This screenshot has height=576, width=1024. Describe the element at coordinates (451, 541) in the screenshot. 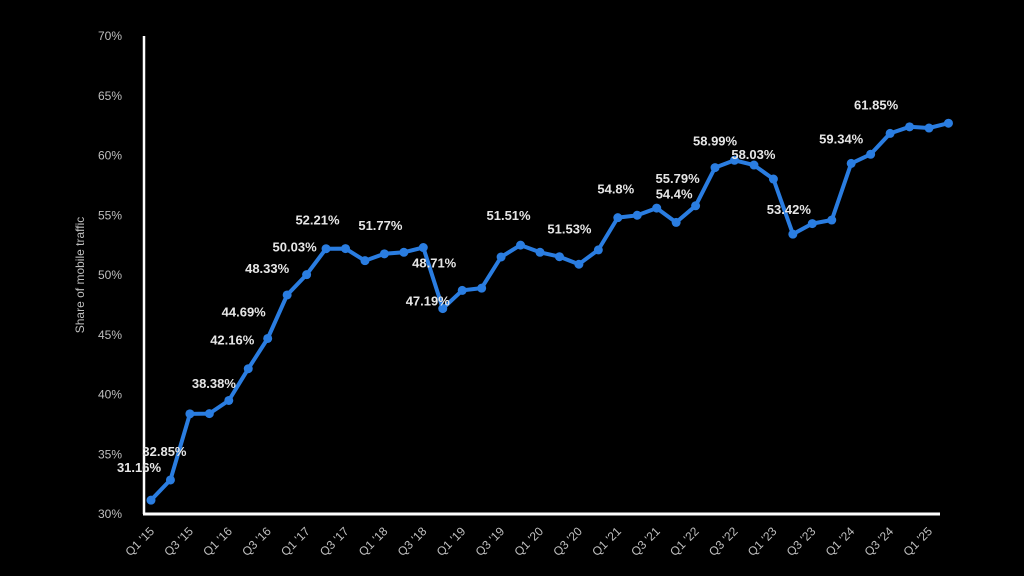

I see `x-tick-label: Q1 '19` at that location.